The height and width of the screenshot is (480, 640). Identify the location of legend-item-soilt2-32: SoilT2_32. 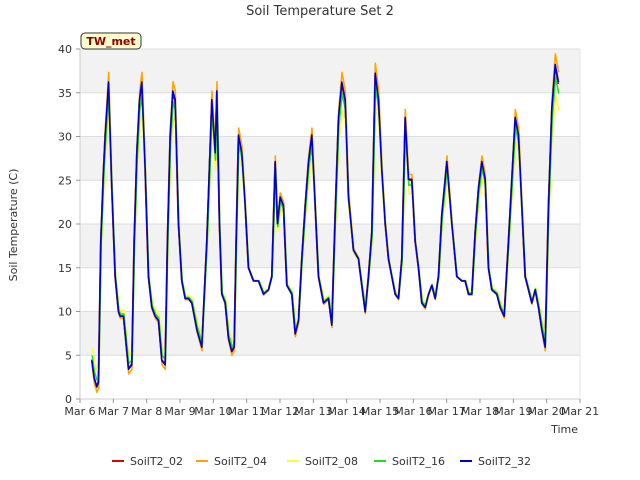
(495, 461).